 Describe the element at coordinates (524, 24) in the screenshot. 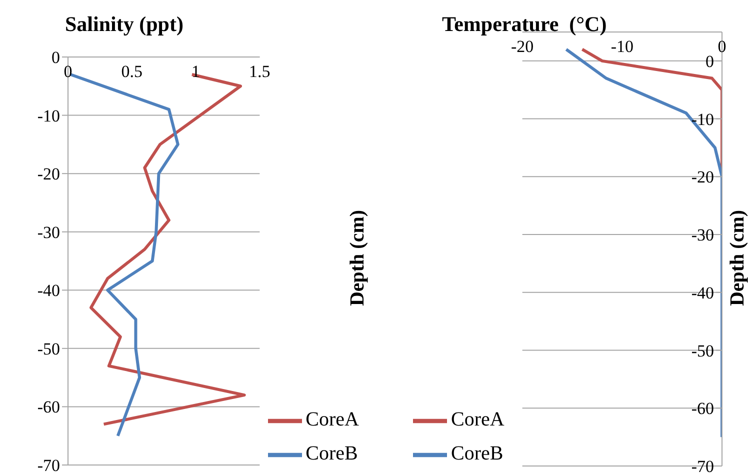

I see `chart-title: Temperature (°C)` at that location.